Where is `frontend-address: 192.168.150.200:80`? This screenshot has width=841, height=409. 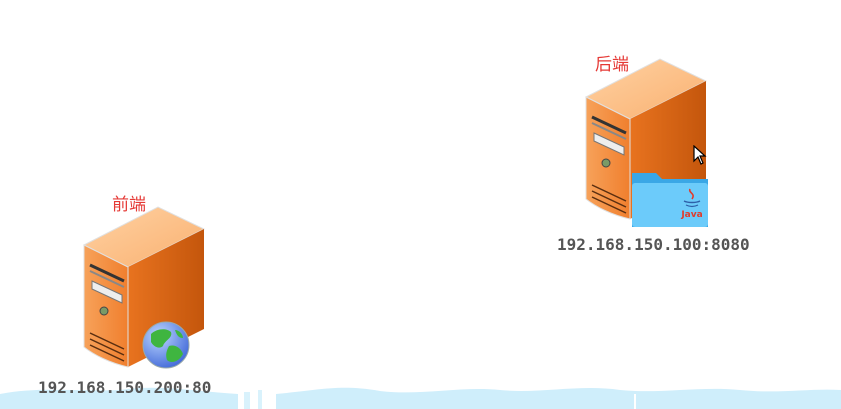
frontend-address: 192.168.150.200:80 is located at coordinates (125, 387).